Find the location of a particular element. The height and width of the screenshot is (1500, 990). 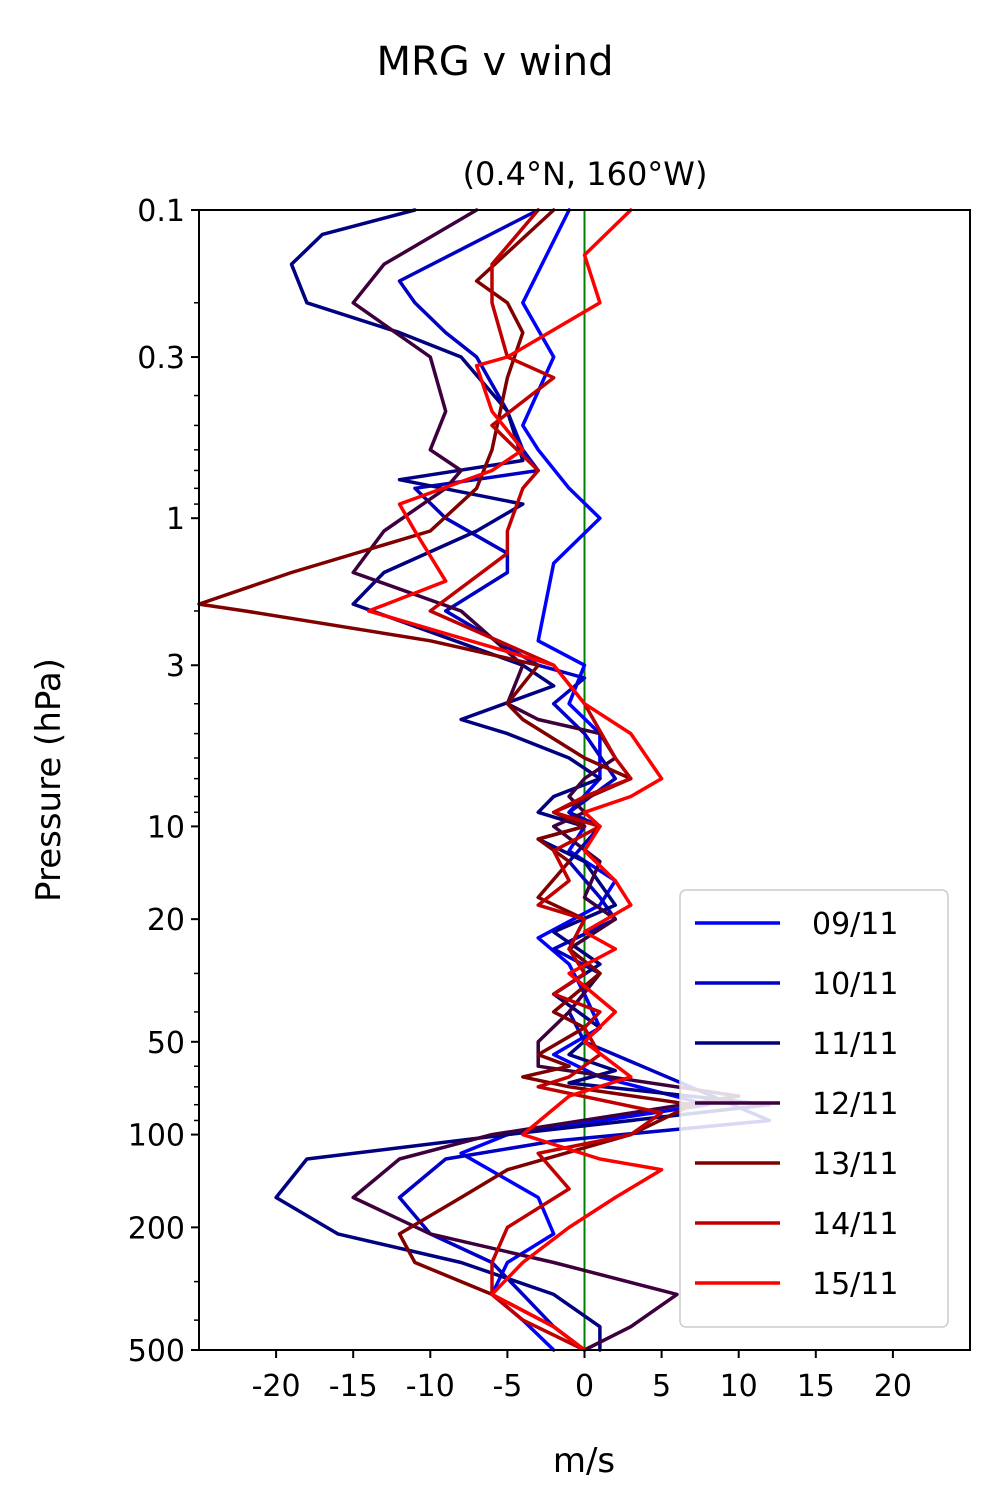

y-axis-label: Pressure (hPa) is located at coordinates (49, 780).